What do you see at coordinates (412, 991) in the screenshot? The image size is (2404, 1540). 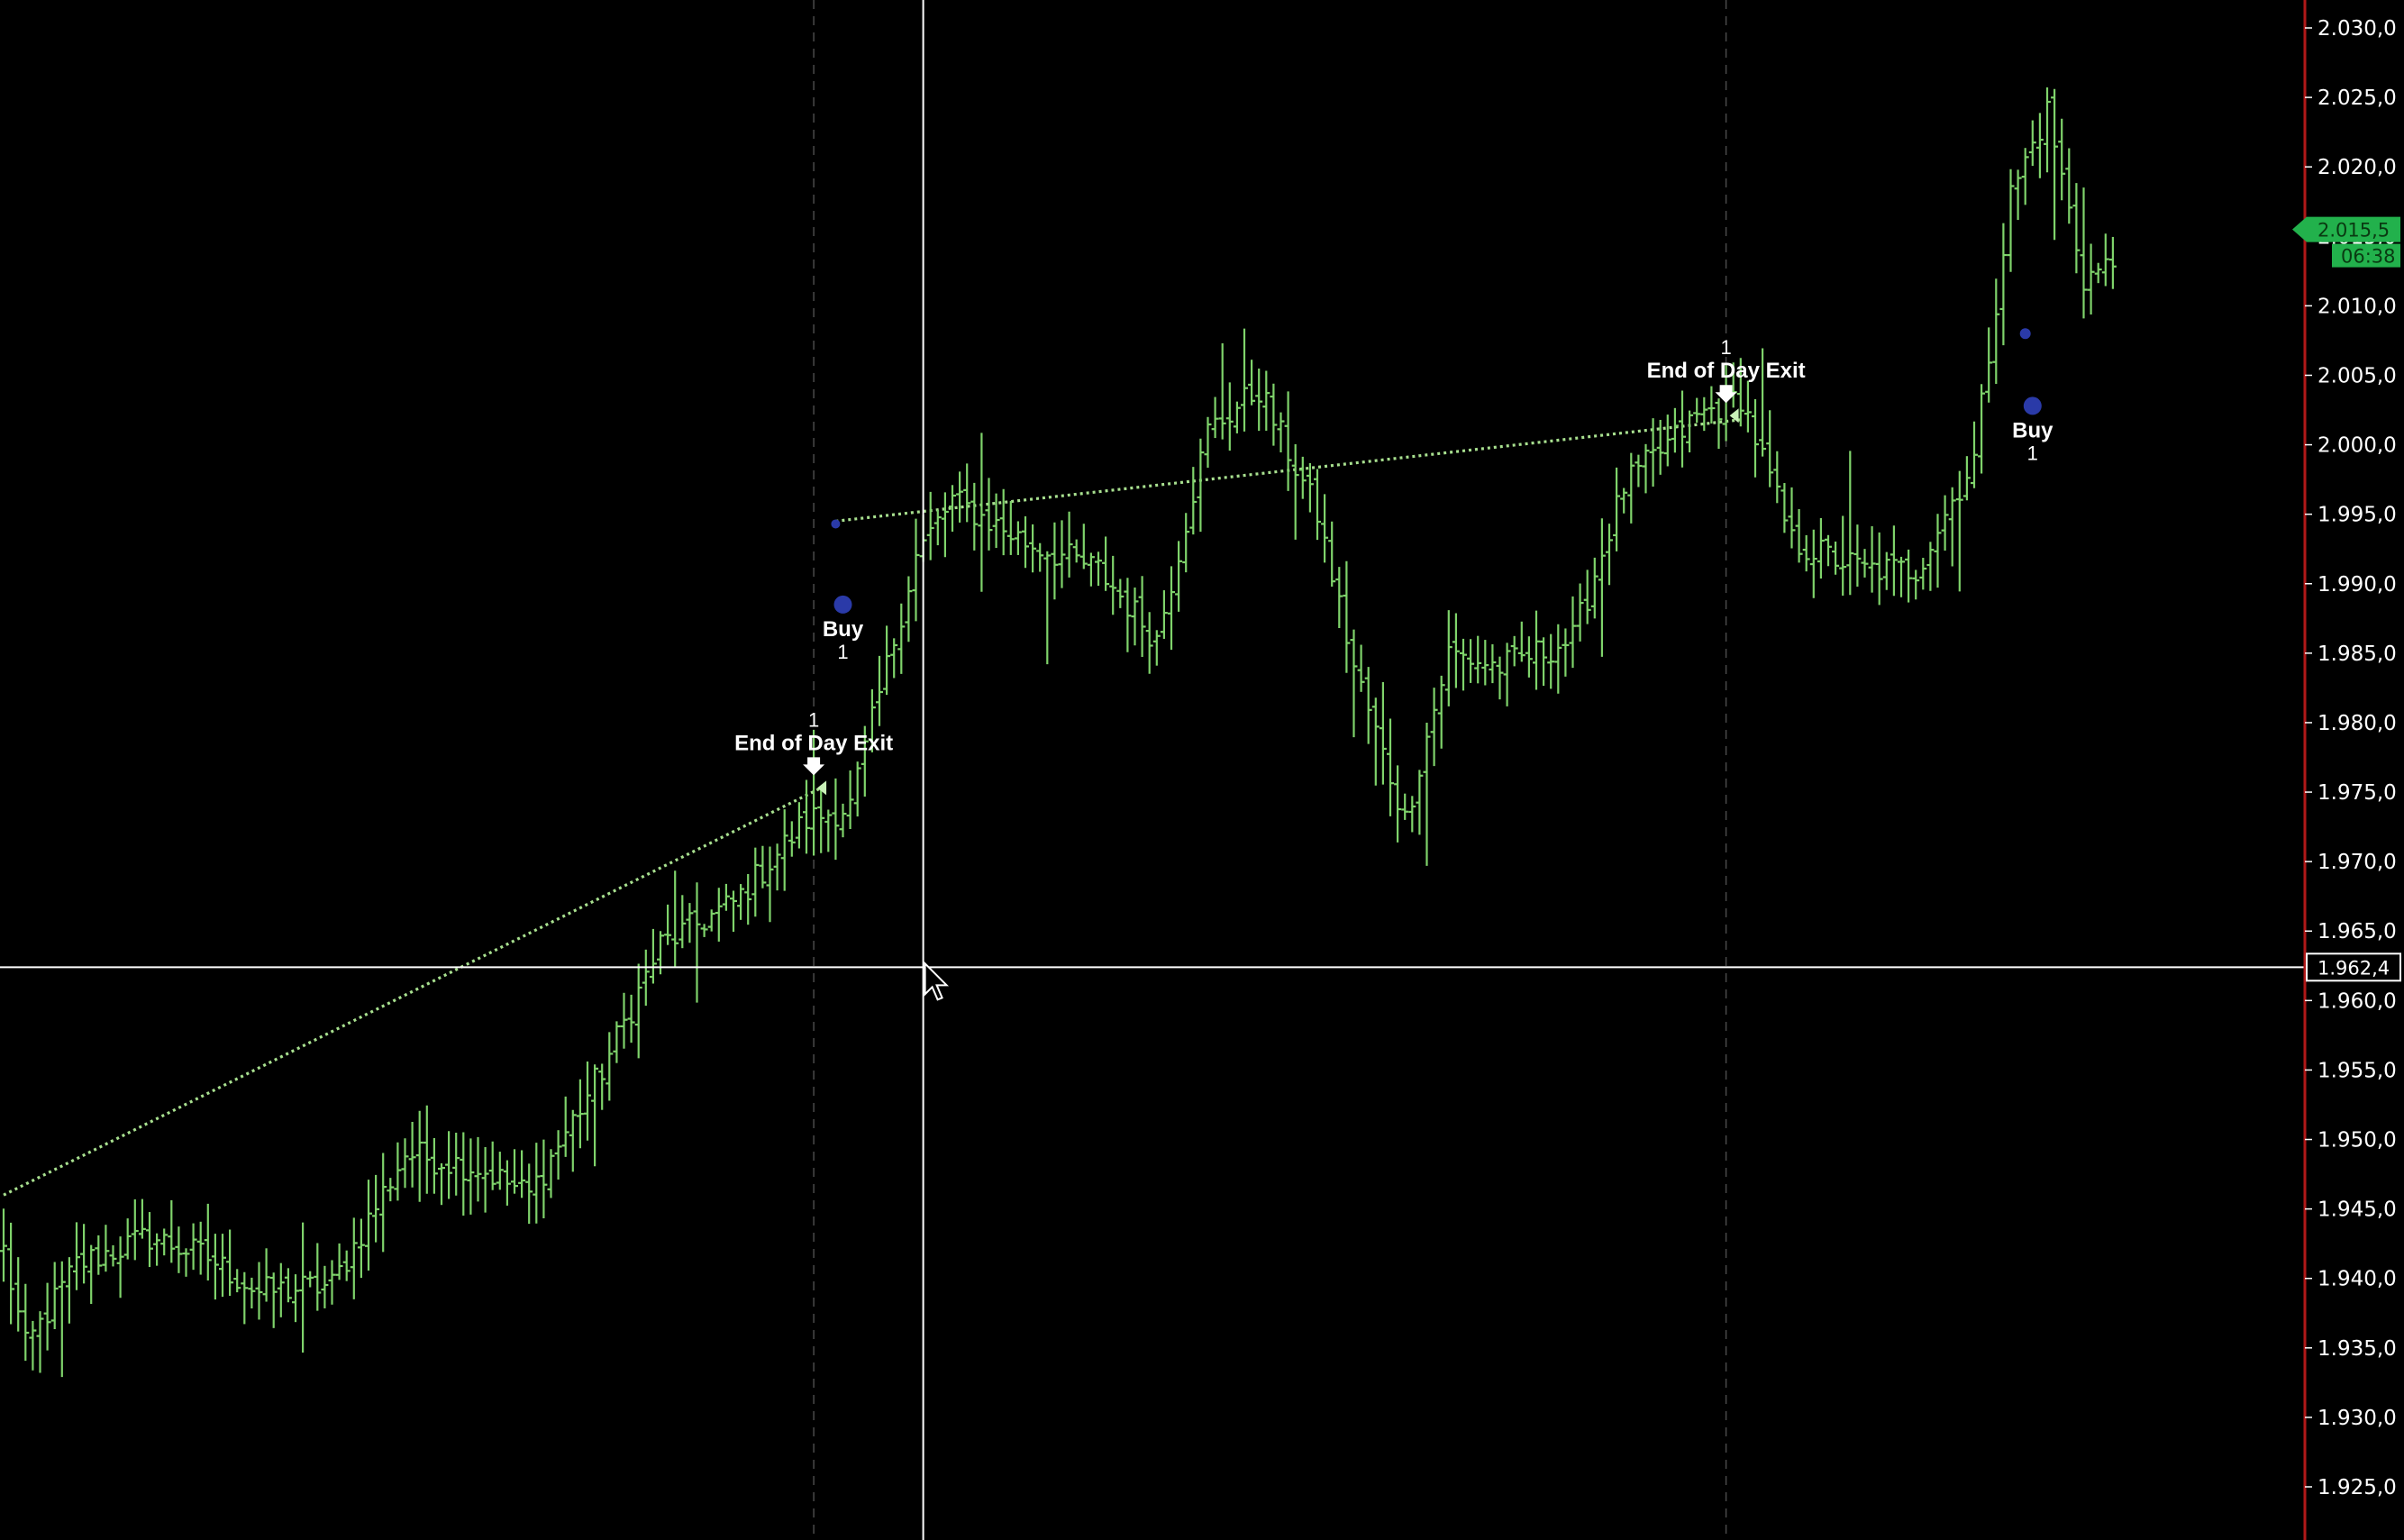 I see `trade-line` at bounding box center [412, 991].